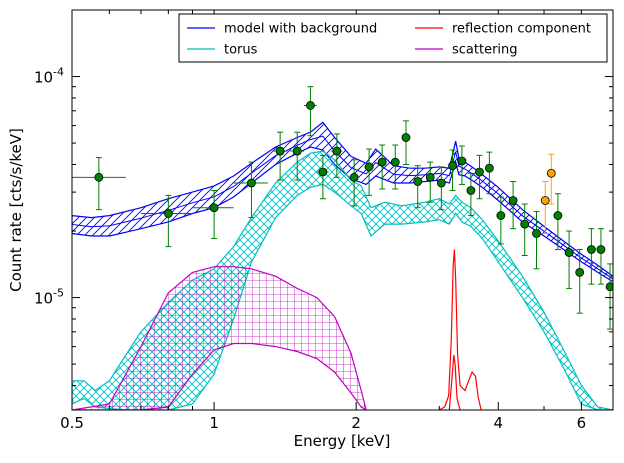 This screenshot has width=624, height=463. Describe the element at coordinates (582, 423) in the screenshot. I see `x-tick-label: 6` at that location.